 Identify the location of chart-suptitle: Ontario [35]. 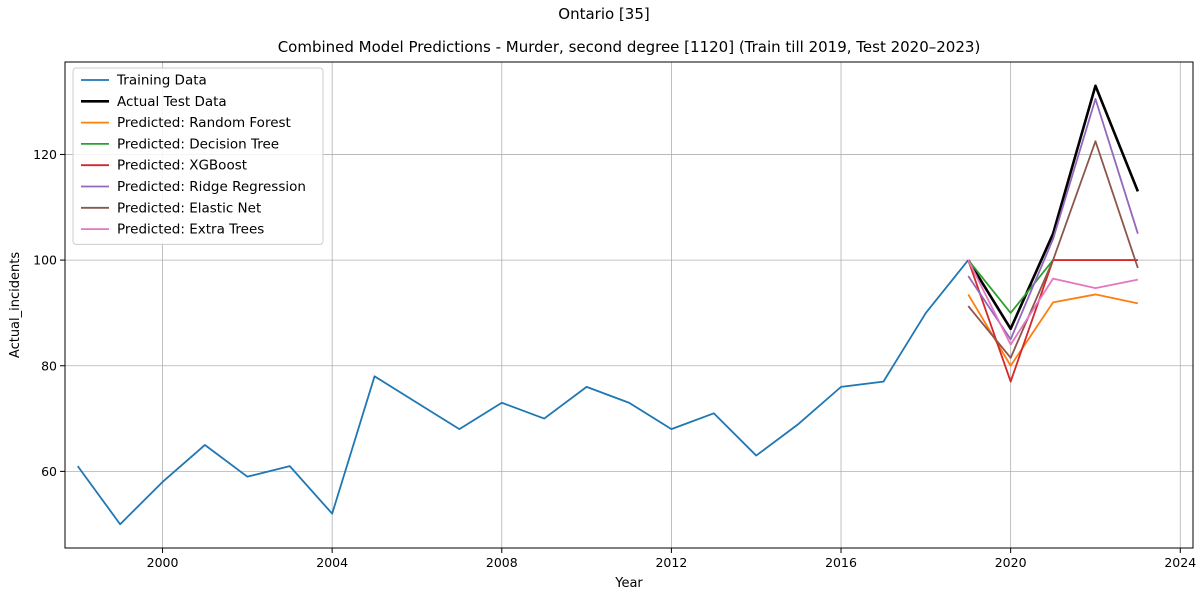
(603, 14).